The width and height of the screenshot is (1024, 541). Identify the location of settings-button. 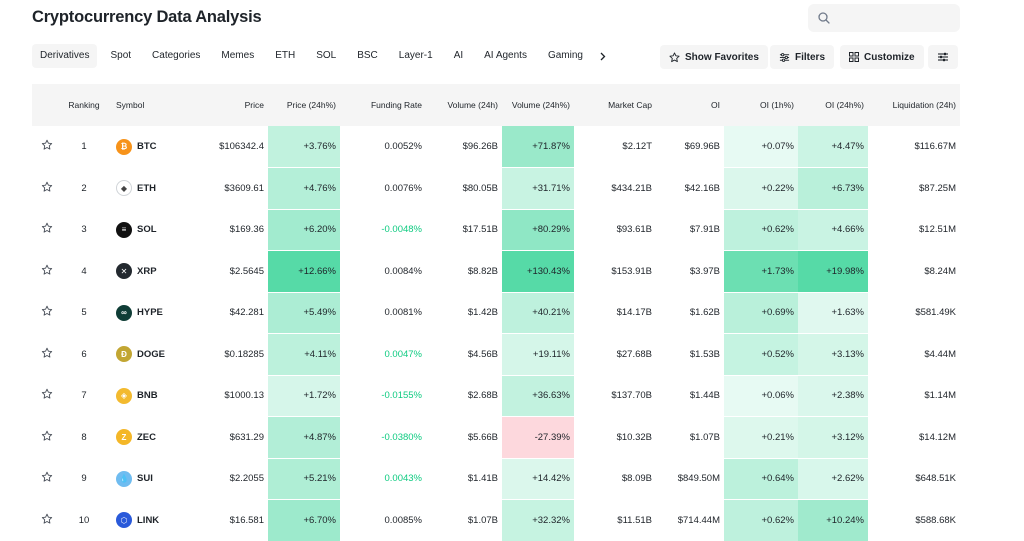
(943, 57).